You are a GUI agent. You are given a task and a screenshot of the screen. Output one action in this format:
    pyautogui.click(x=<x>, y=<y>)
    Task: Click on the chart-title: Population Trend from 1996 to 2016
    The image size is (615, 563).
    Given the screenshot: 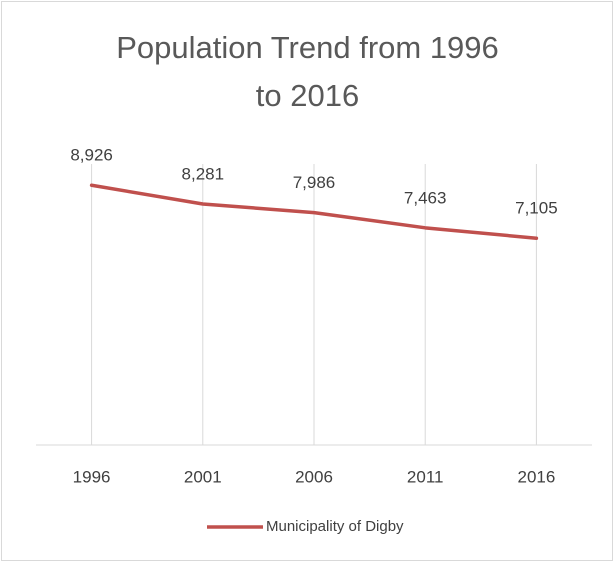 What is the action you would take?
    pyautogui.click(x=307, y=71)
    